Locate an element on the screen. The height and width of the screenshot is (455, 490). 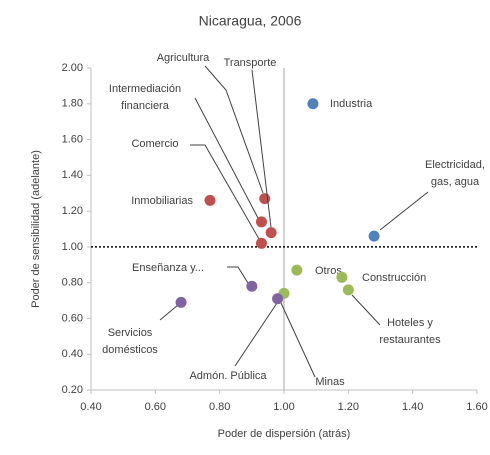
y-tick-label: 0.20 is located at coordinates (72, 390).